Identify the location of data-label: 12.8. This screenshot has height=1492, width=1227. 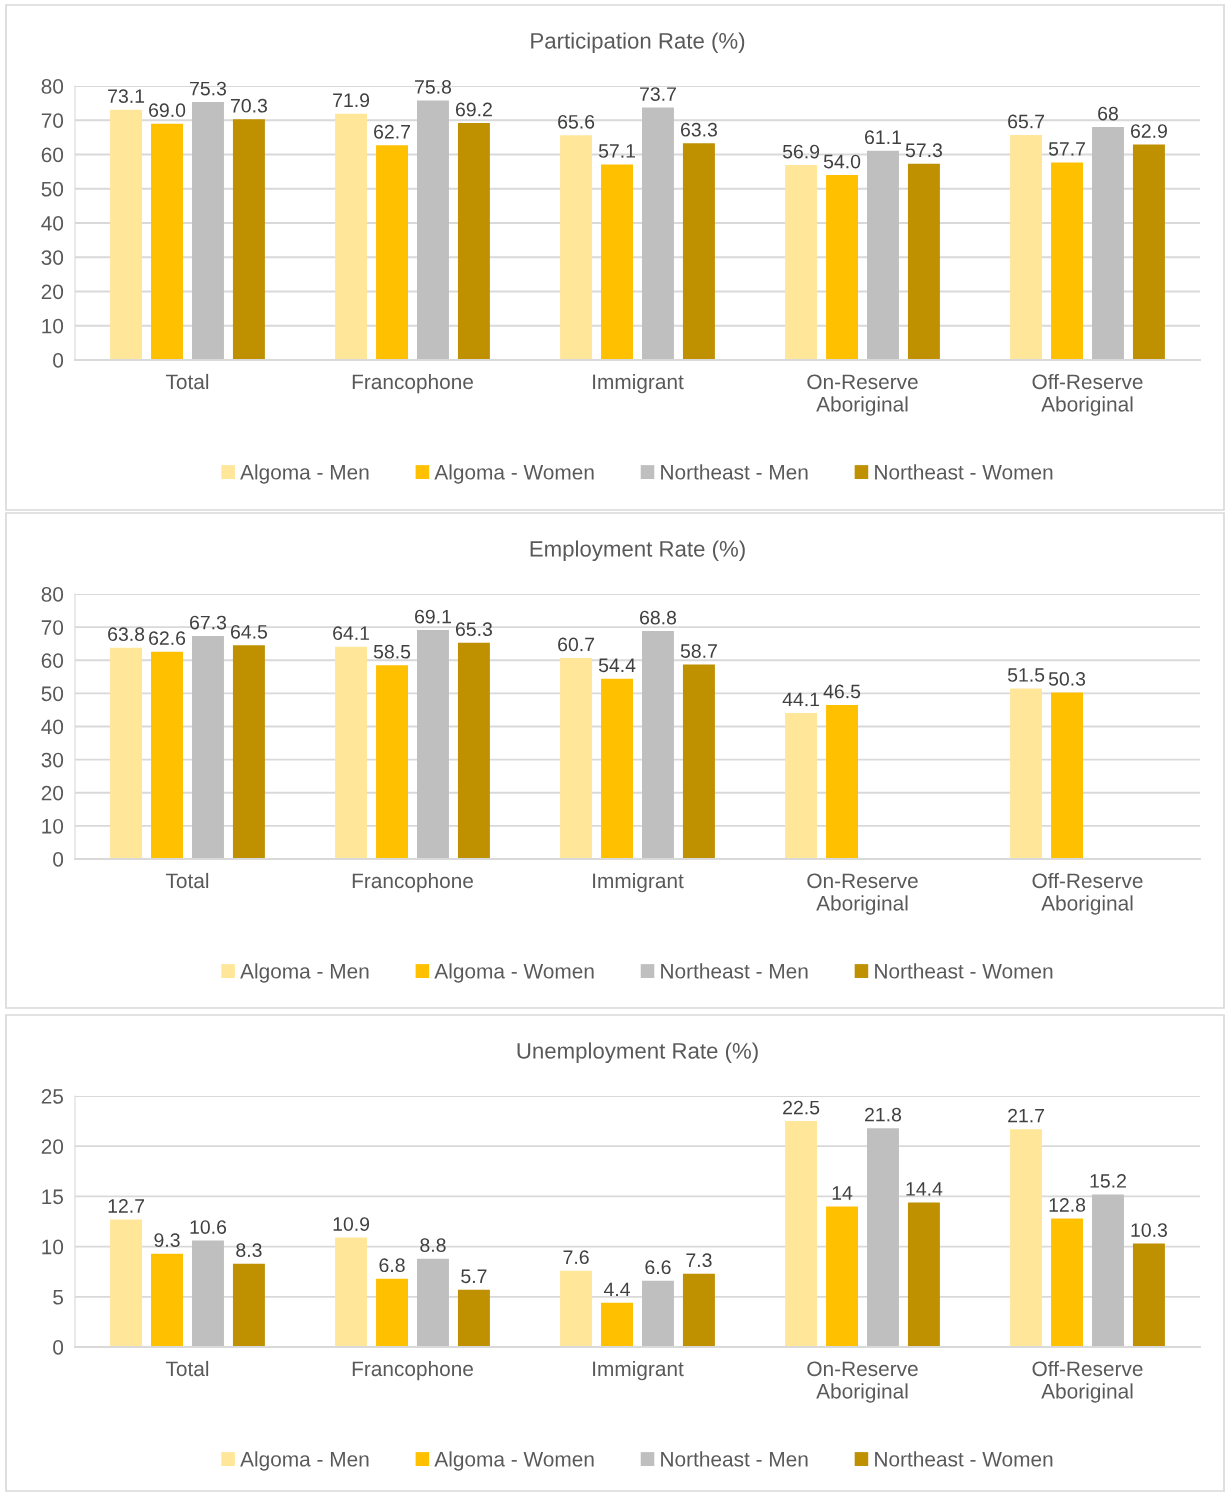
(1067, 1205).